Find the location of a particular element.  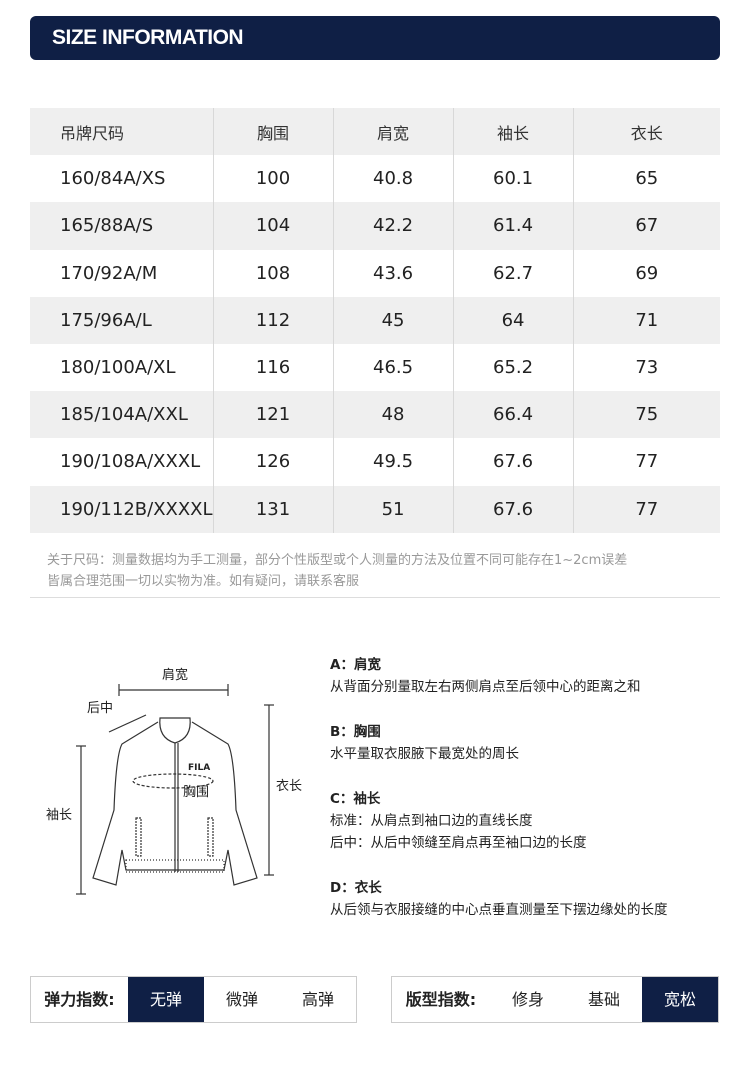

table-cell: 46.5 is located at coordinates (393, 367).